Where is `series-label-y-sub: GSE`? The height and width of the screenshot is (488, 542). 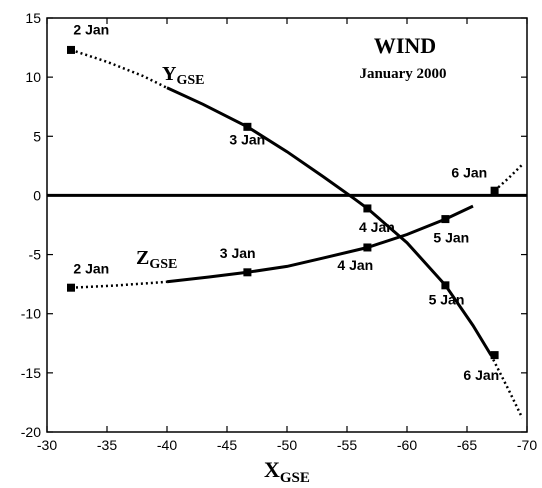 series-label-y-sub: GSE is located at coordinates (190, 80).